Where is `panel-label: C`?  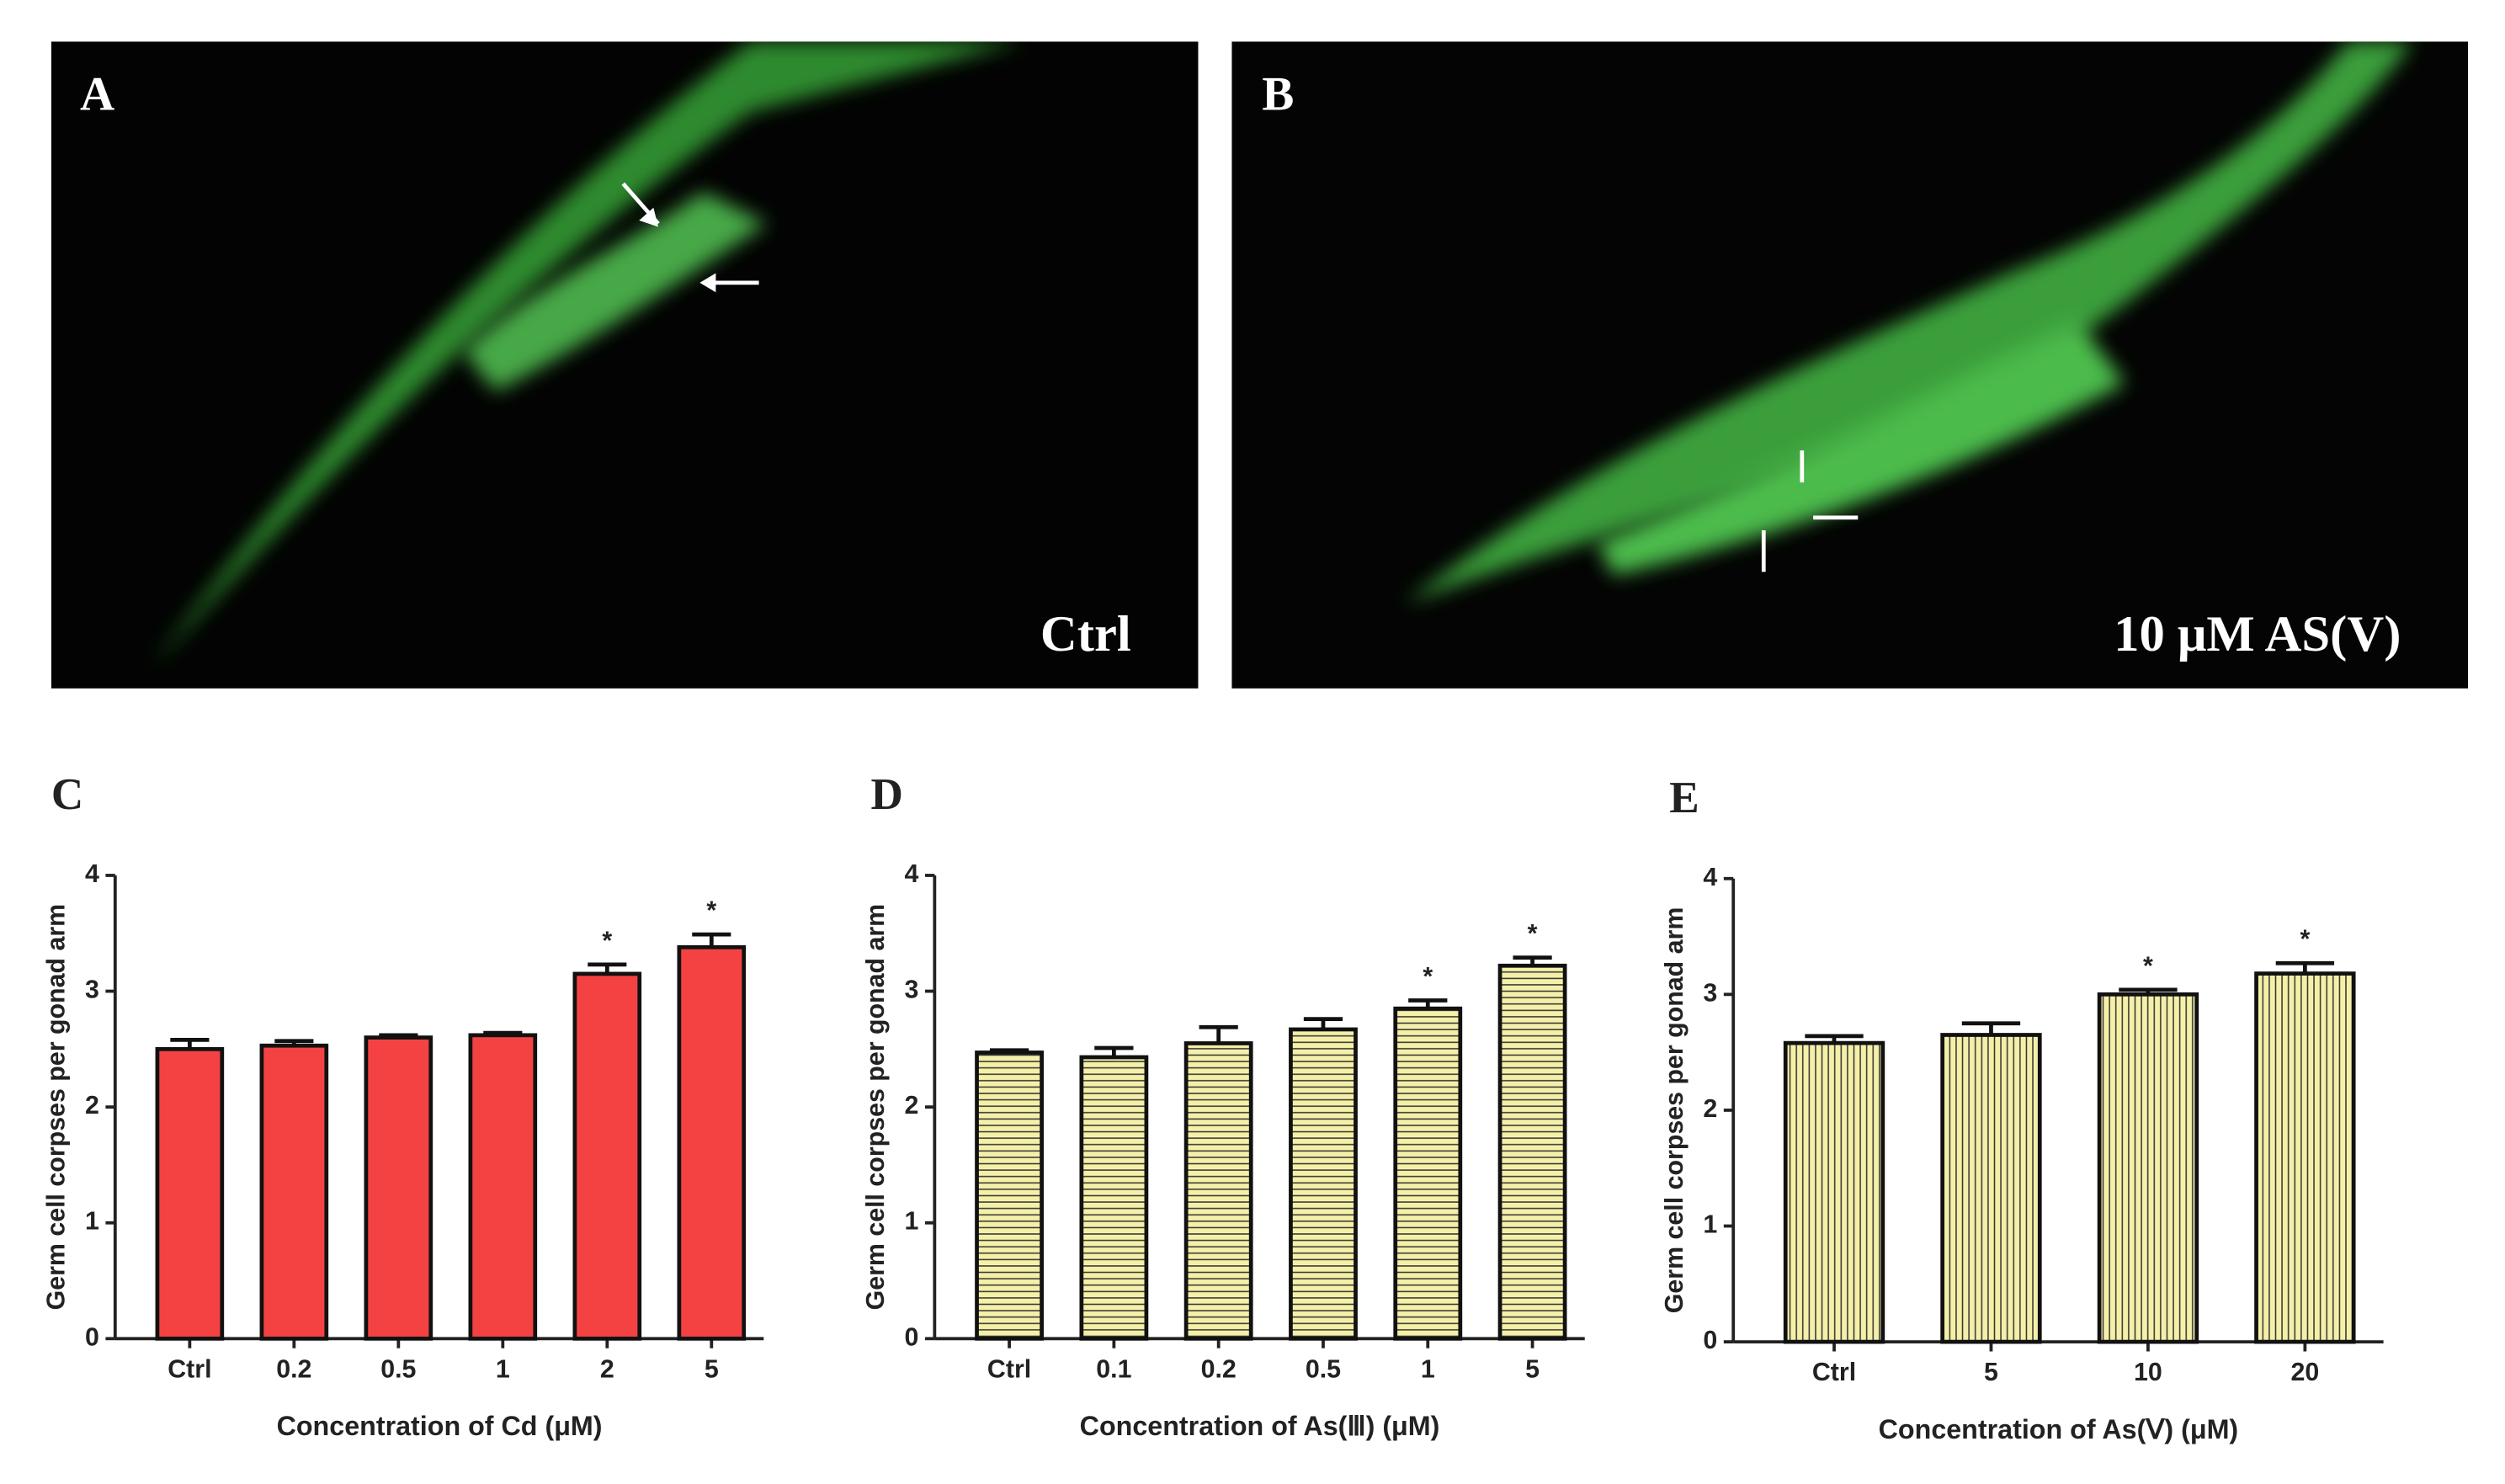
panel-label: C is located at coordinates (67, 794).